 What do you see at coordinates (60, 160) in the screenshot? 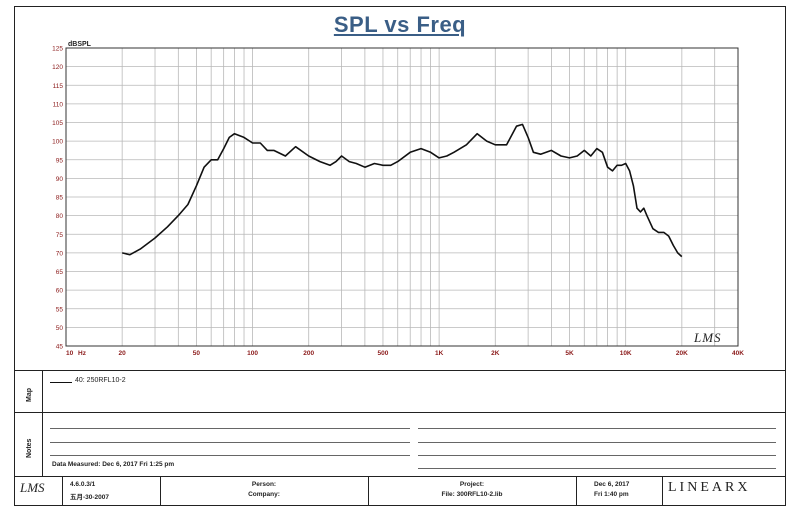
I see `y-tick-label: 95` at bounding box center [60, 160].